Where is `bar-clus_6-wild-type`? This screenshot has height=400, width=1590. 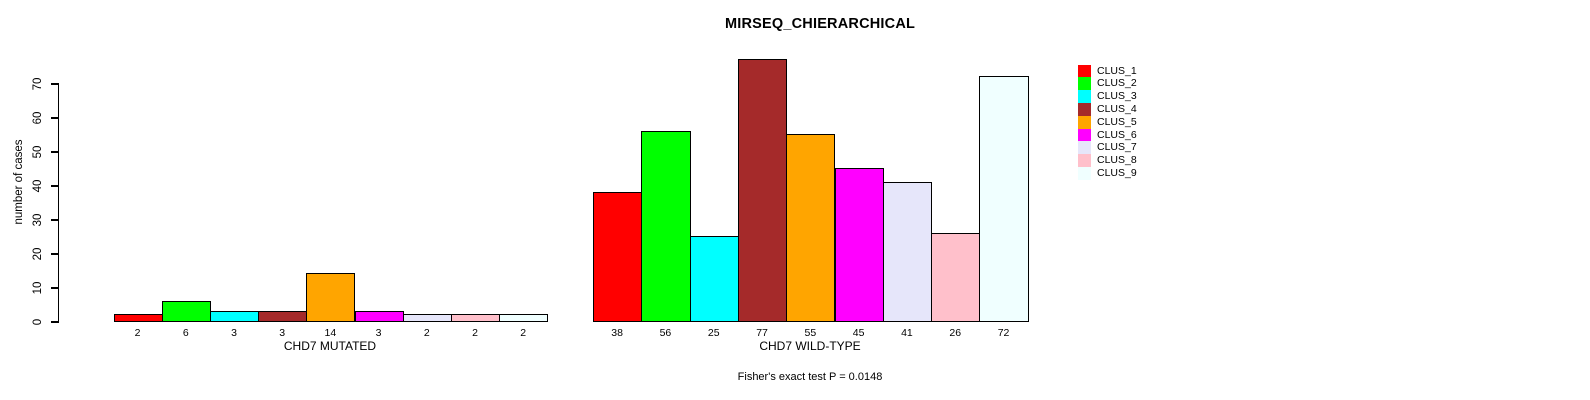 bar-clus_6-wild-type is located at coordinates (859, 245).